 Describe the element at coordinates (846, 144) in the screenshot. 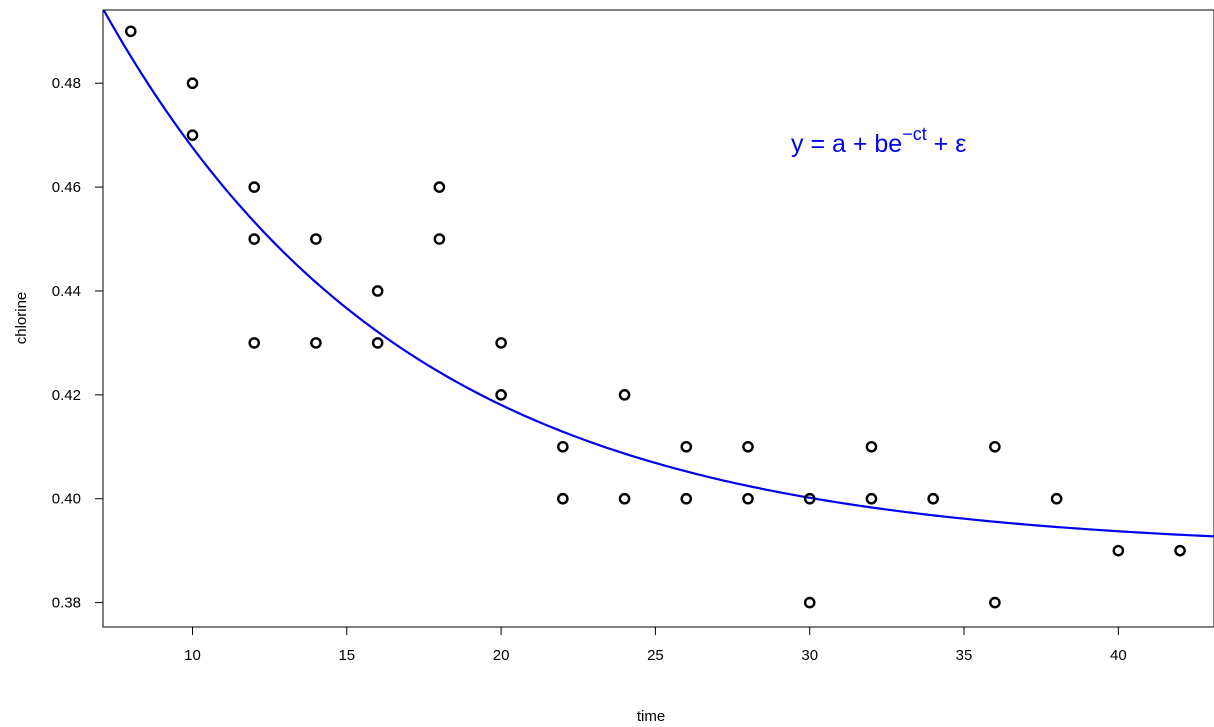

I see `equation-prefix: y = a + be` at that location.